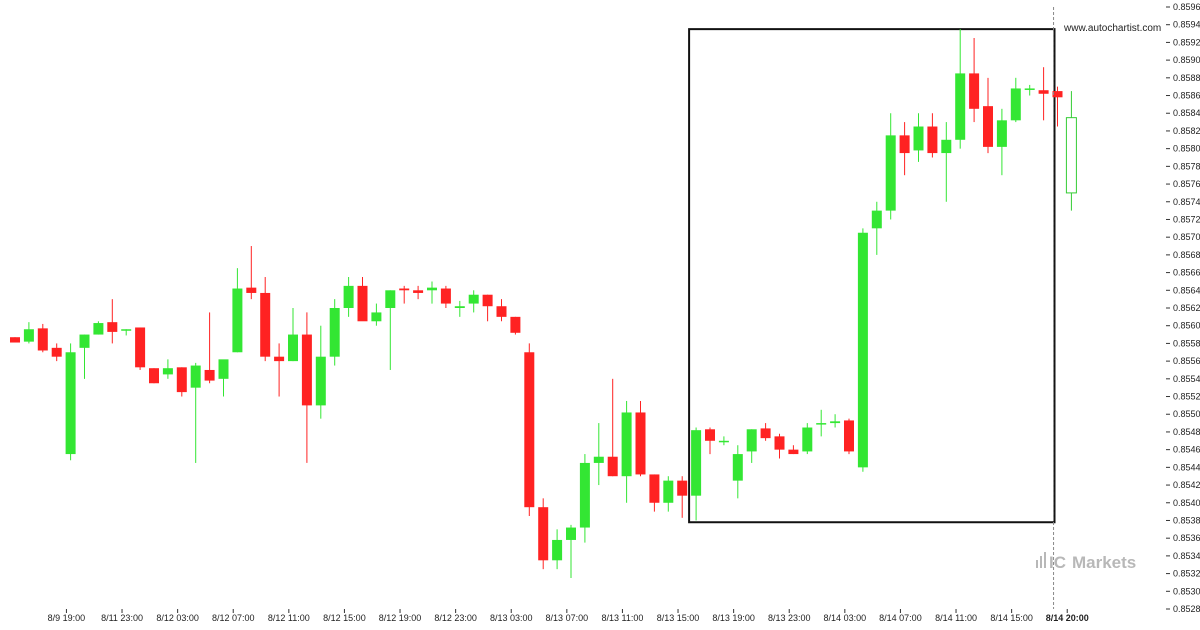 Image resolution: width=1200 pixels, height=630 pixels. Describe the element at coordinates (1067, 618) in the screenshot. I see `x-tick-label: 8/14 20:00` at that location.